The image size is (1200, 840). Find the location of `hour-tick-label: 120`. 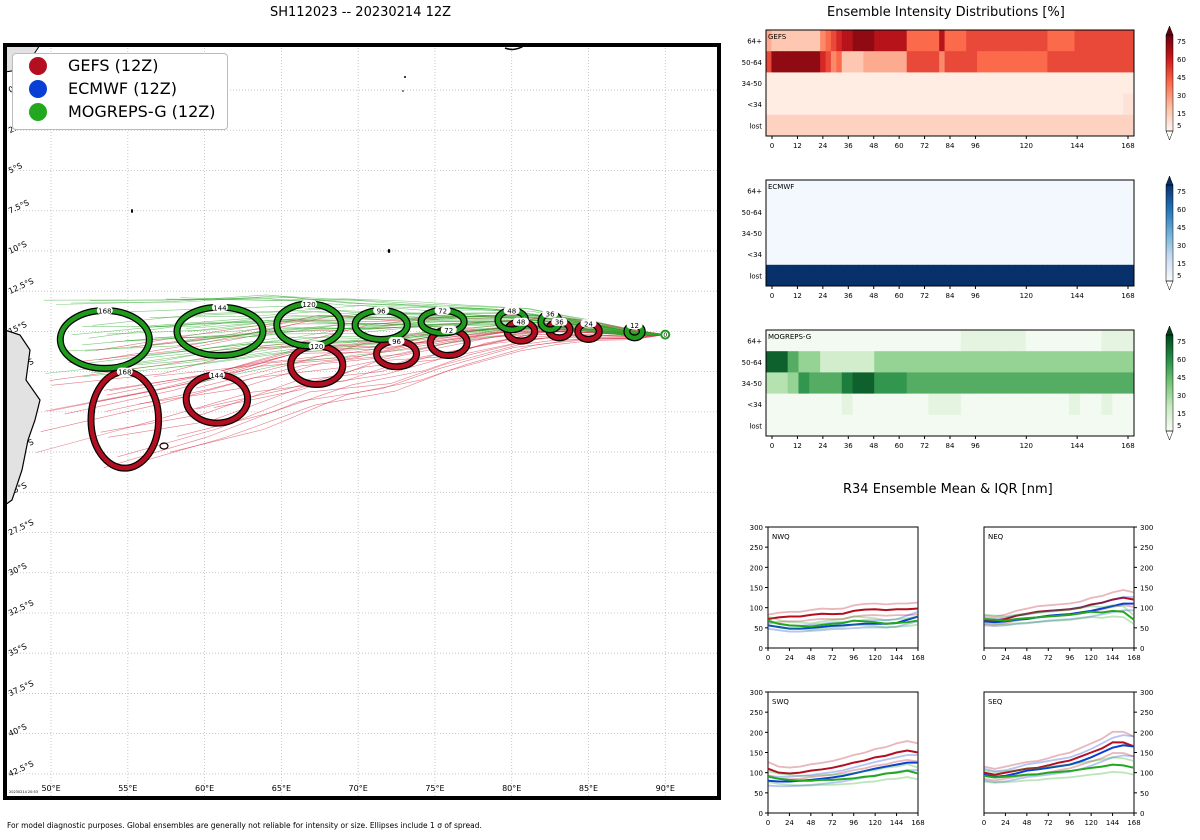

hour-tick-label: 120 is located at coordinates (1026, 146).